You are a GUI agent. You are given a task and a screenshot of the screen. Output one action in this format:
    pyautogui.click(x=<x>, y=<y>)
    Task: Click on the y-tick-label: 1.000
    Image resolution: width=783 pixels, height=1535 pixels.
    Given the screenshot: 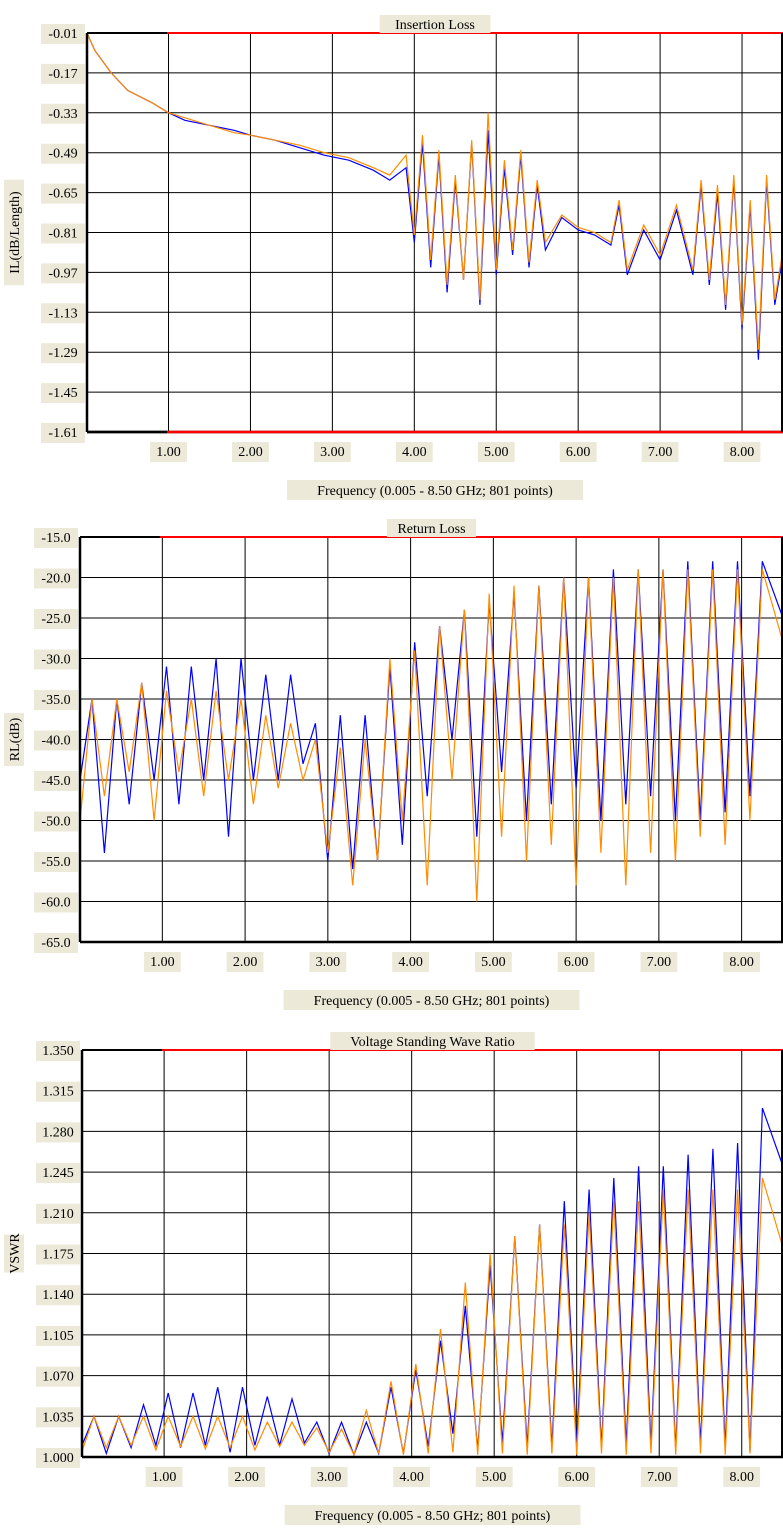 What is the action you would take?
    pyautogui.click(x=58, y=1458)
    